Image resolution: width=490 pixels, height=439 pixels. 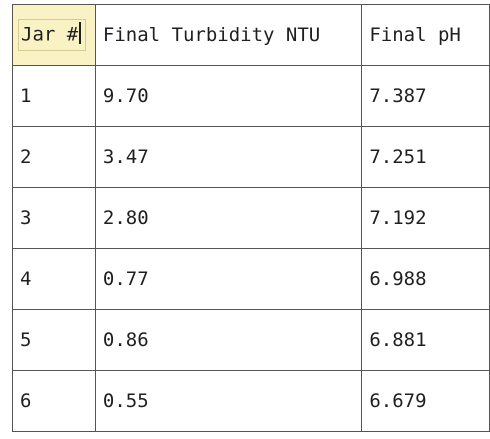 I want to click on cell-final-ph: 7.387, so click(x=425, y=96).